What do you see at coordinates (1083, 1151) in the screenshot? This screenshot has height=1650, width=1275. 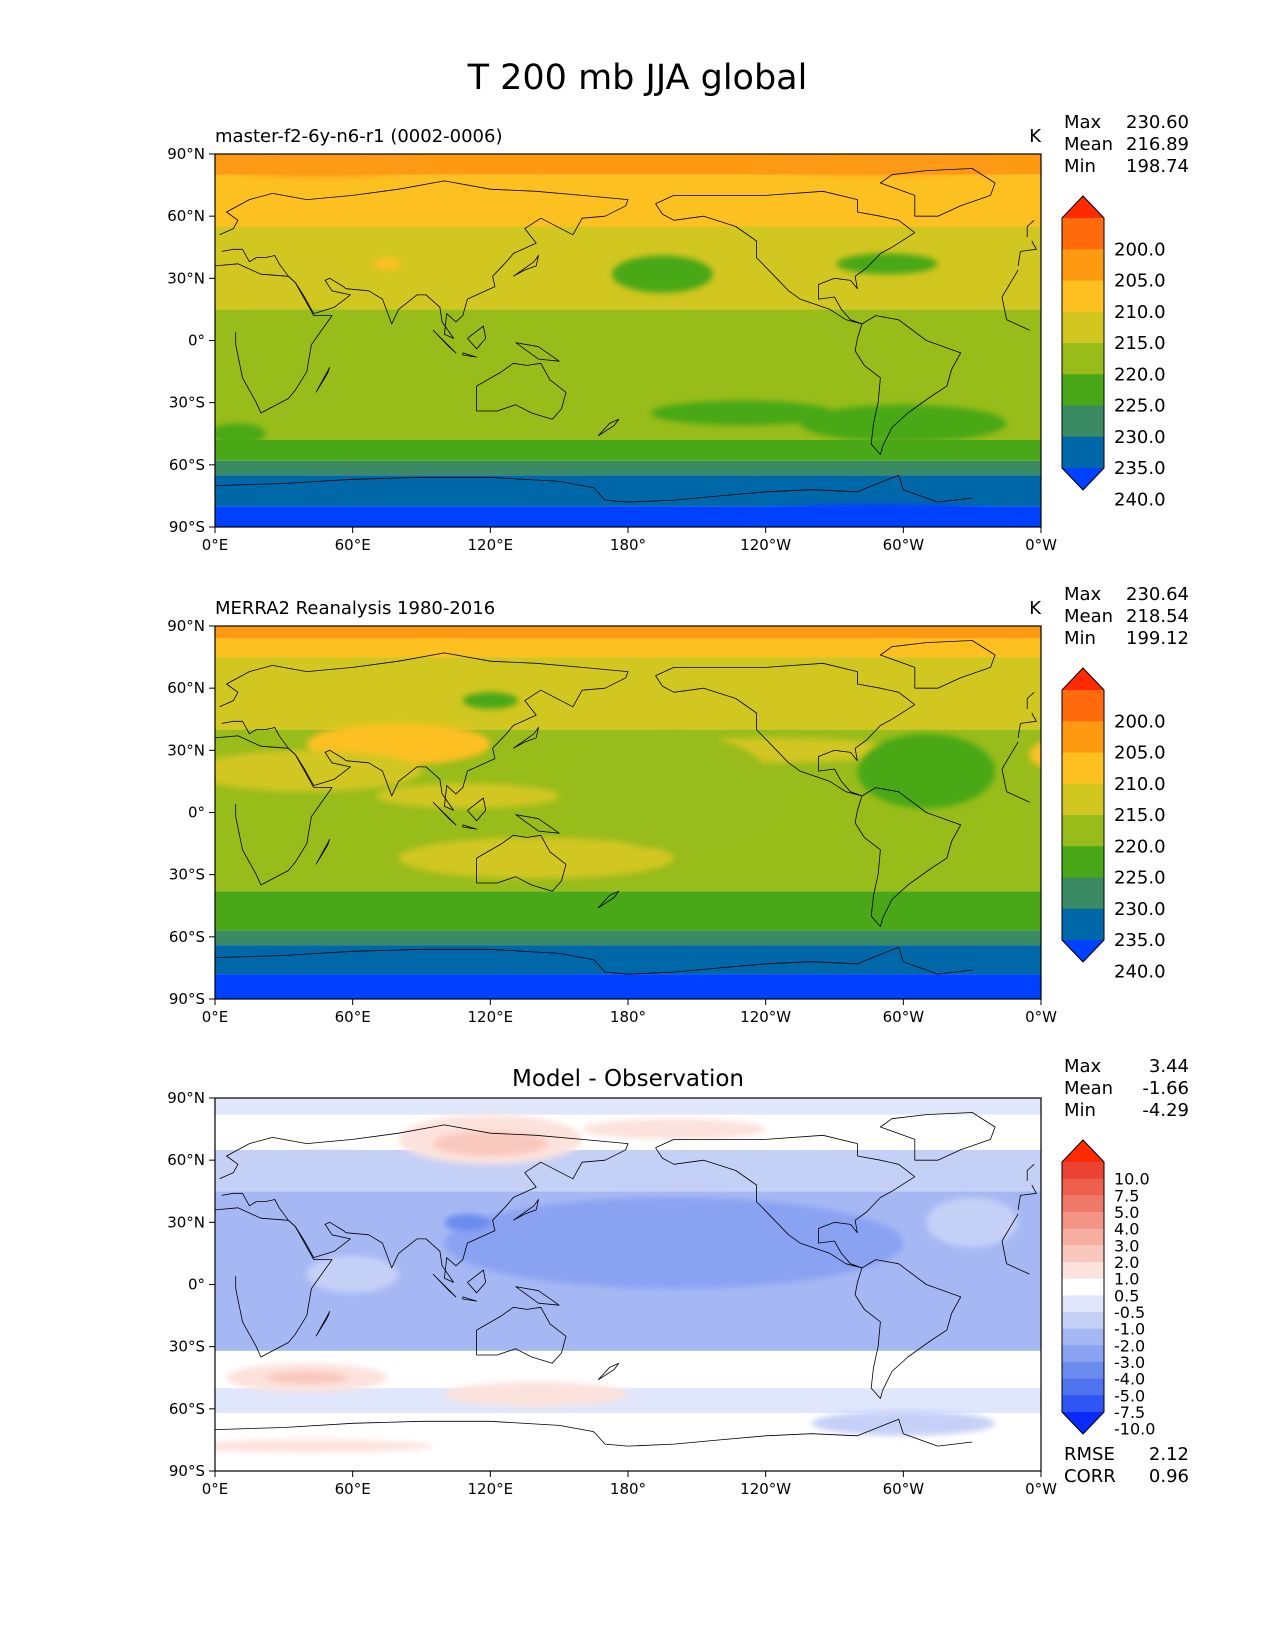 I see `colorbar-extend-top` at bounding box center [1083, 1151].